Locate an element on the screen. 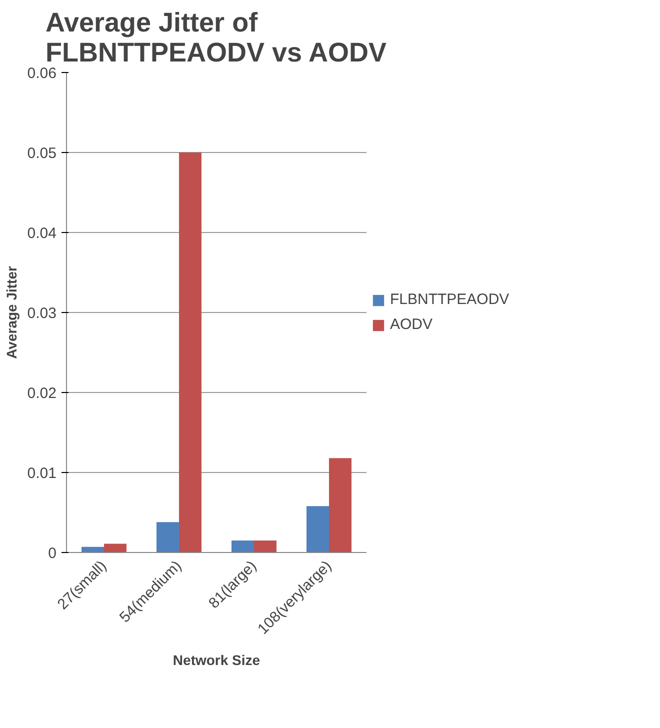 The height and width of the screenshot is (728, 660). y-tick-label: 0.01 is located at coordinates (42, 473).